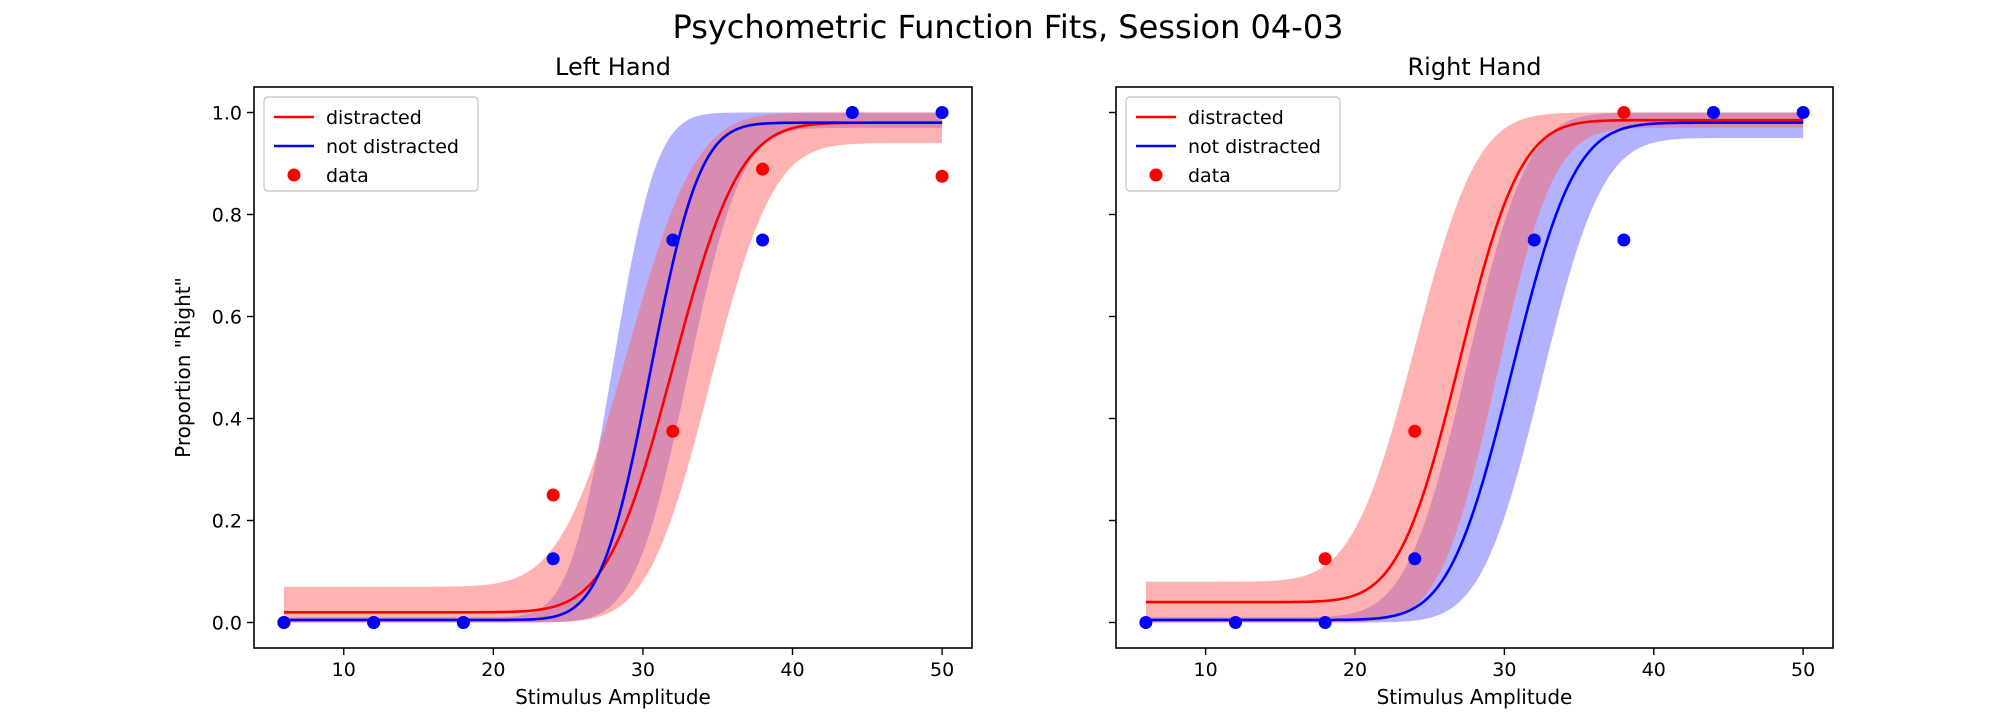 This screenshot has height=720, width=2016. What do you see at coordinates (227, 114) in the screenshot?
I see `y-tick-label: 1.0` at bounding box center [227, 114].